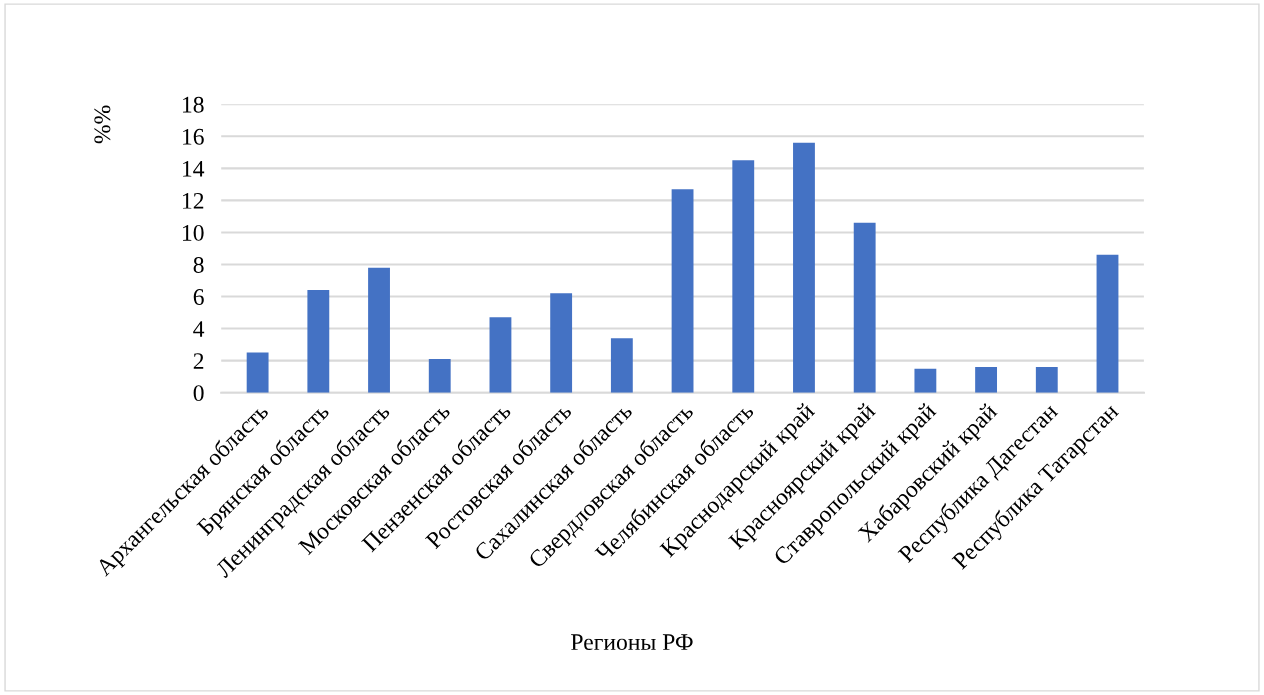 This screenshot has width=1264, height=695. What do you see at coordinates (198, 297) in the screenshot?
I see `y-tick-label: 6` at bounding box center [198, 297].